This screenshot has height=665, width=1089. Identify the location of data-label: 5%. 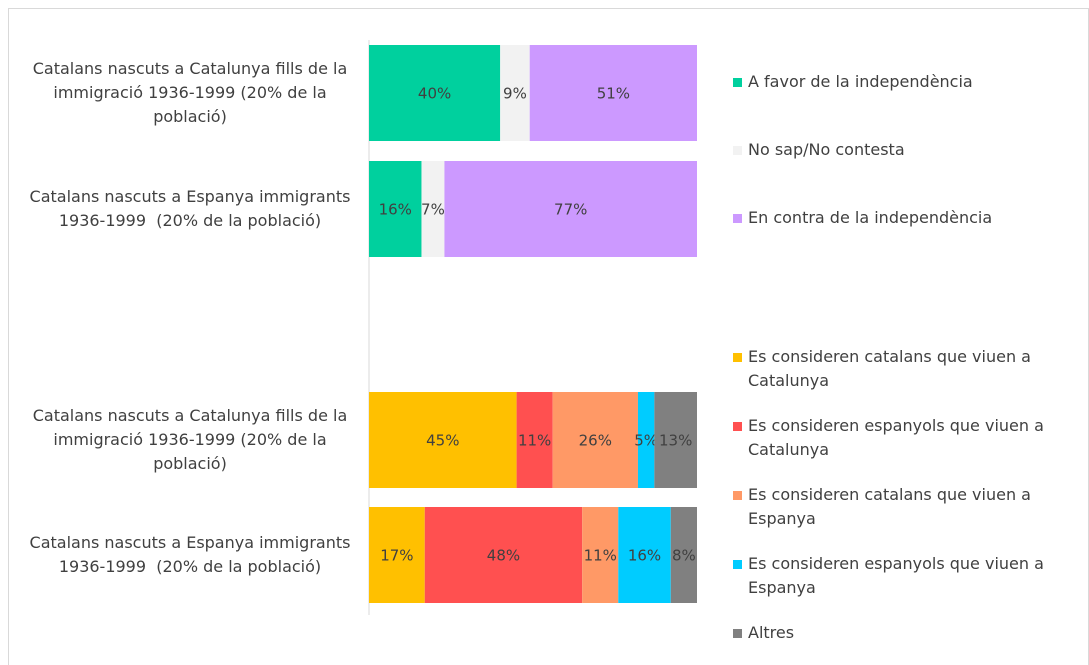
(646, 441).